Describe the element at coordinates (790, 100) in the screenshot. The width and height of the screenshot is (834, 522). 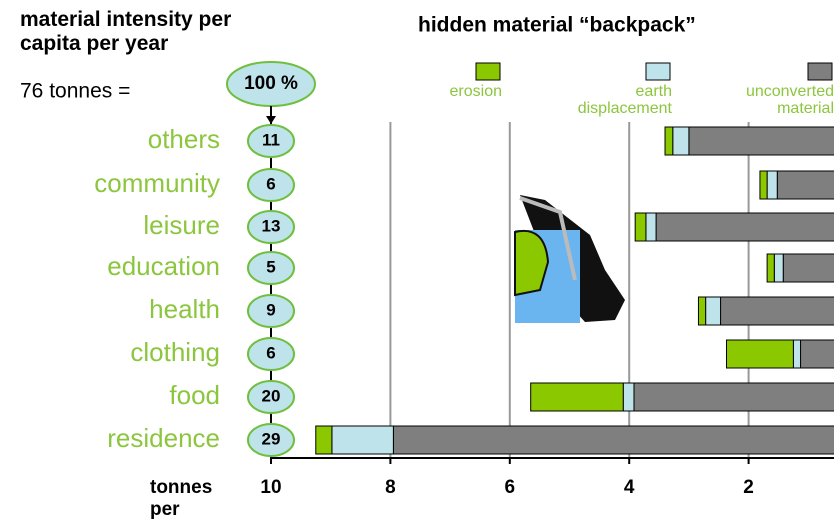
I see `legend-label: unconverted material` at that location.